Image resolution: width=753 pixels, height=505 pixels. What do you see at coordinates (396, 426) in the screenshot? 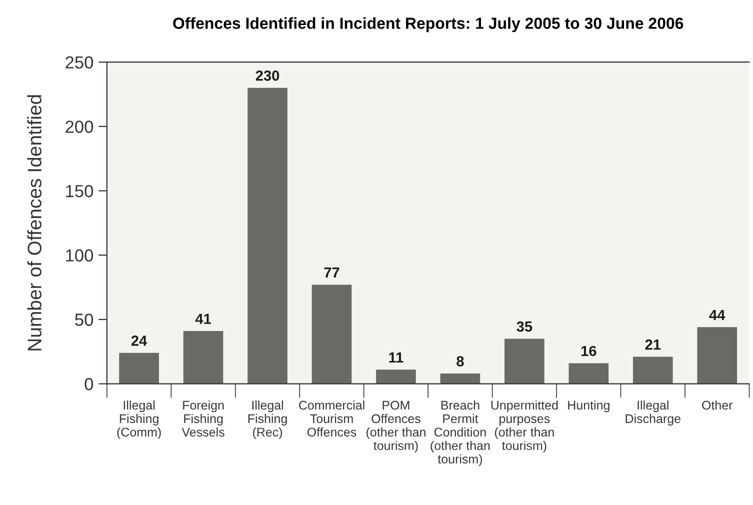
I see `x-tick-label: POM Offences (other than tourism)` at bounding box center [396, 426].